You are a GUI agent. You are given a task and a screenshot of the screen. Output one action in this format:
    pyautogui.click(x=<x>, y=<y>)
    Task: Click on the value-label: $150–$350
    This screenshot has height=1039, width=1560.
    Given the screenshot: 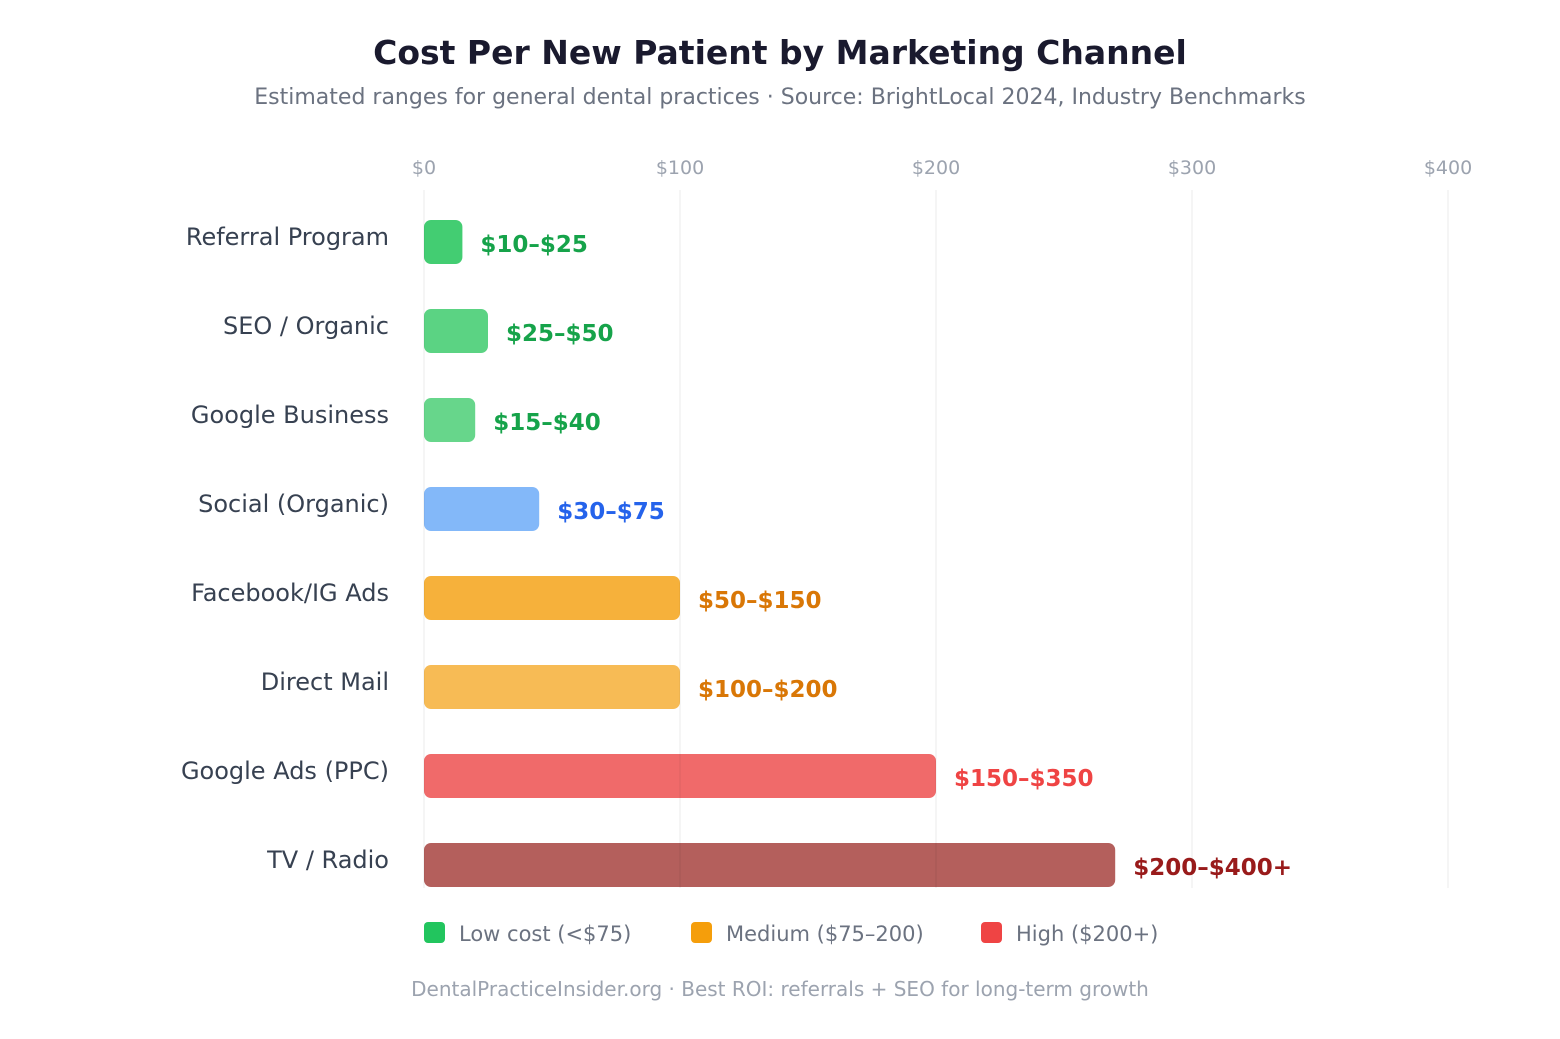 What is the action you would take?
    pyautogui.click(x=1024, y=779)
    